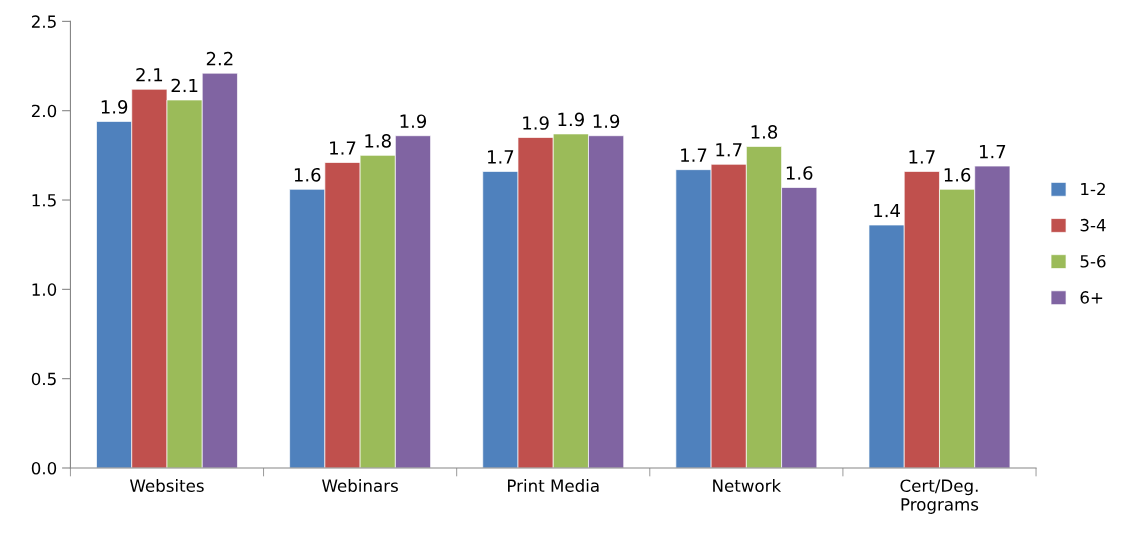  I want to click on data-label: 1.4, so click(887, 210).